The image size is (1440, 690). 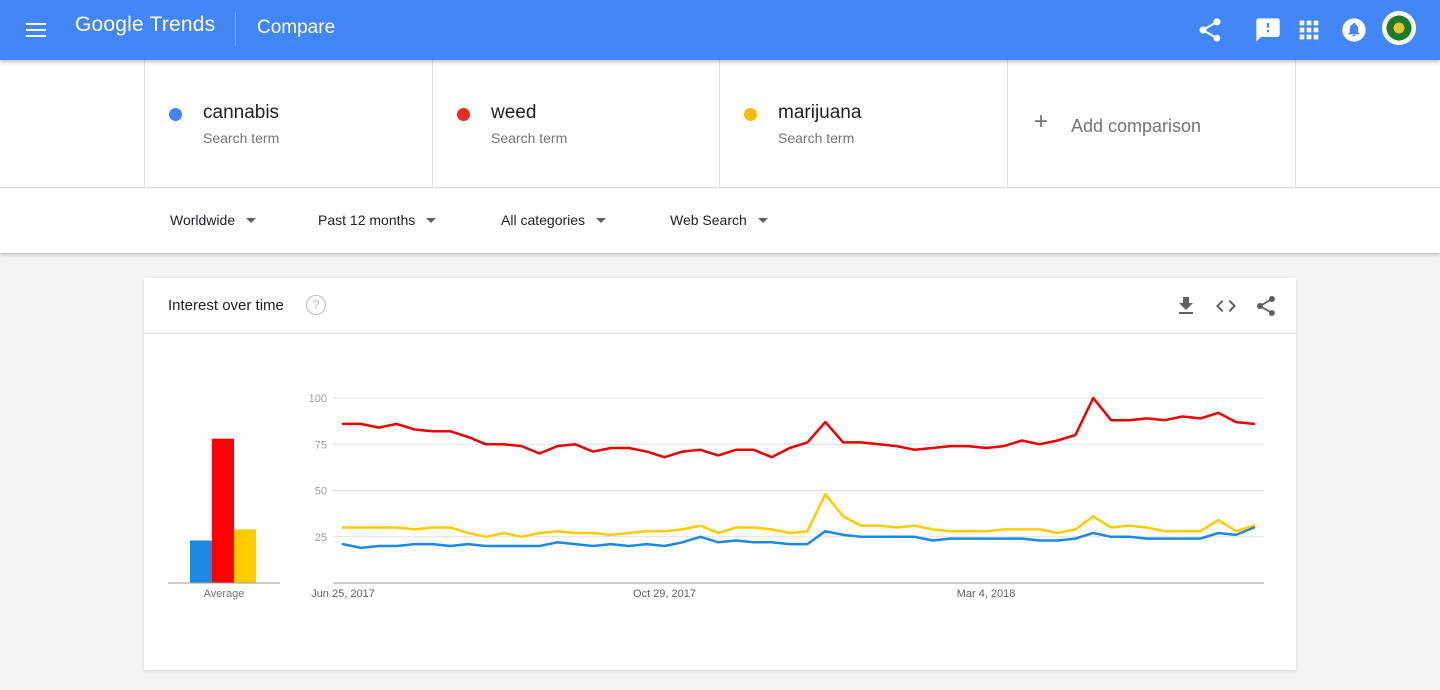 What do you see at coordinates (235, 29) in the screenshot?
I see `header-divider` at bounding box center [235, 29].